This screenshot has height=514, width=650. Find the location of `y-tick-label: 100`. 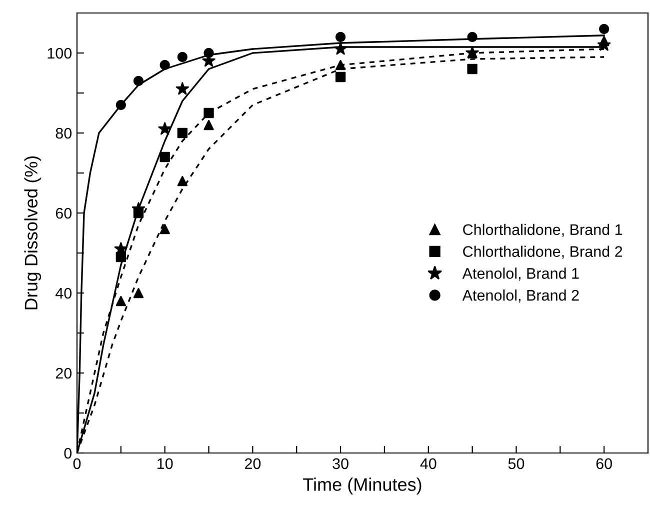

y-tick-label: 100 is located at coordinates (60, 53).